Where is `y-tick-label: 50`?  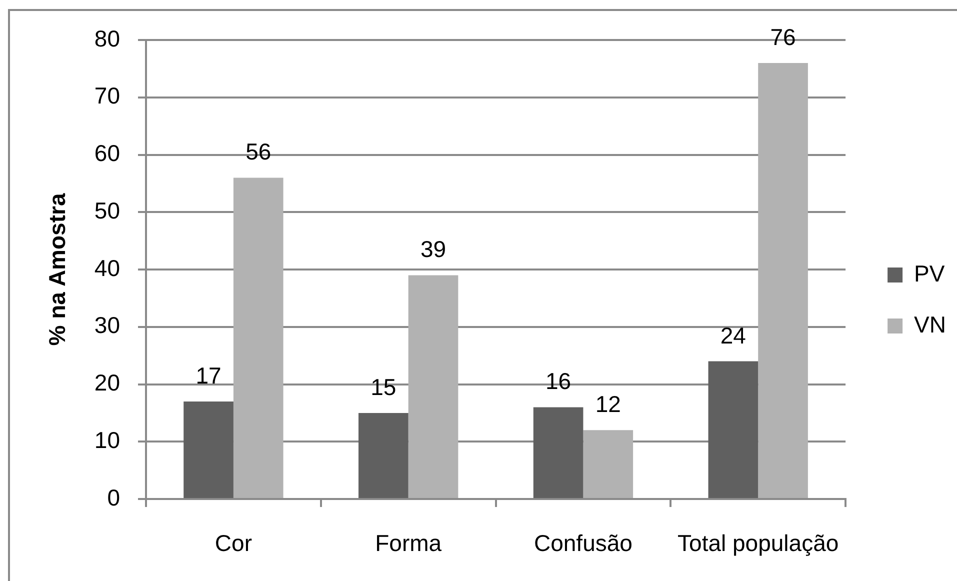 y-tick-label: 50 is located at coordinates (107, 210).